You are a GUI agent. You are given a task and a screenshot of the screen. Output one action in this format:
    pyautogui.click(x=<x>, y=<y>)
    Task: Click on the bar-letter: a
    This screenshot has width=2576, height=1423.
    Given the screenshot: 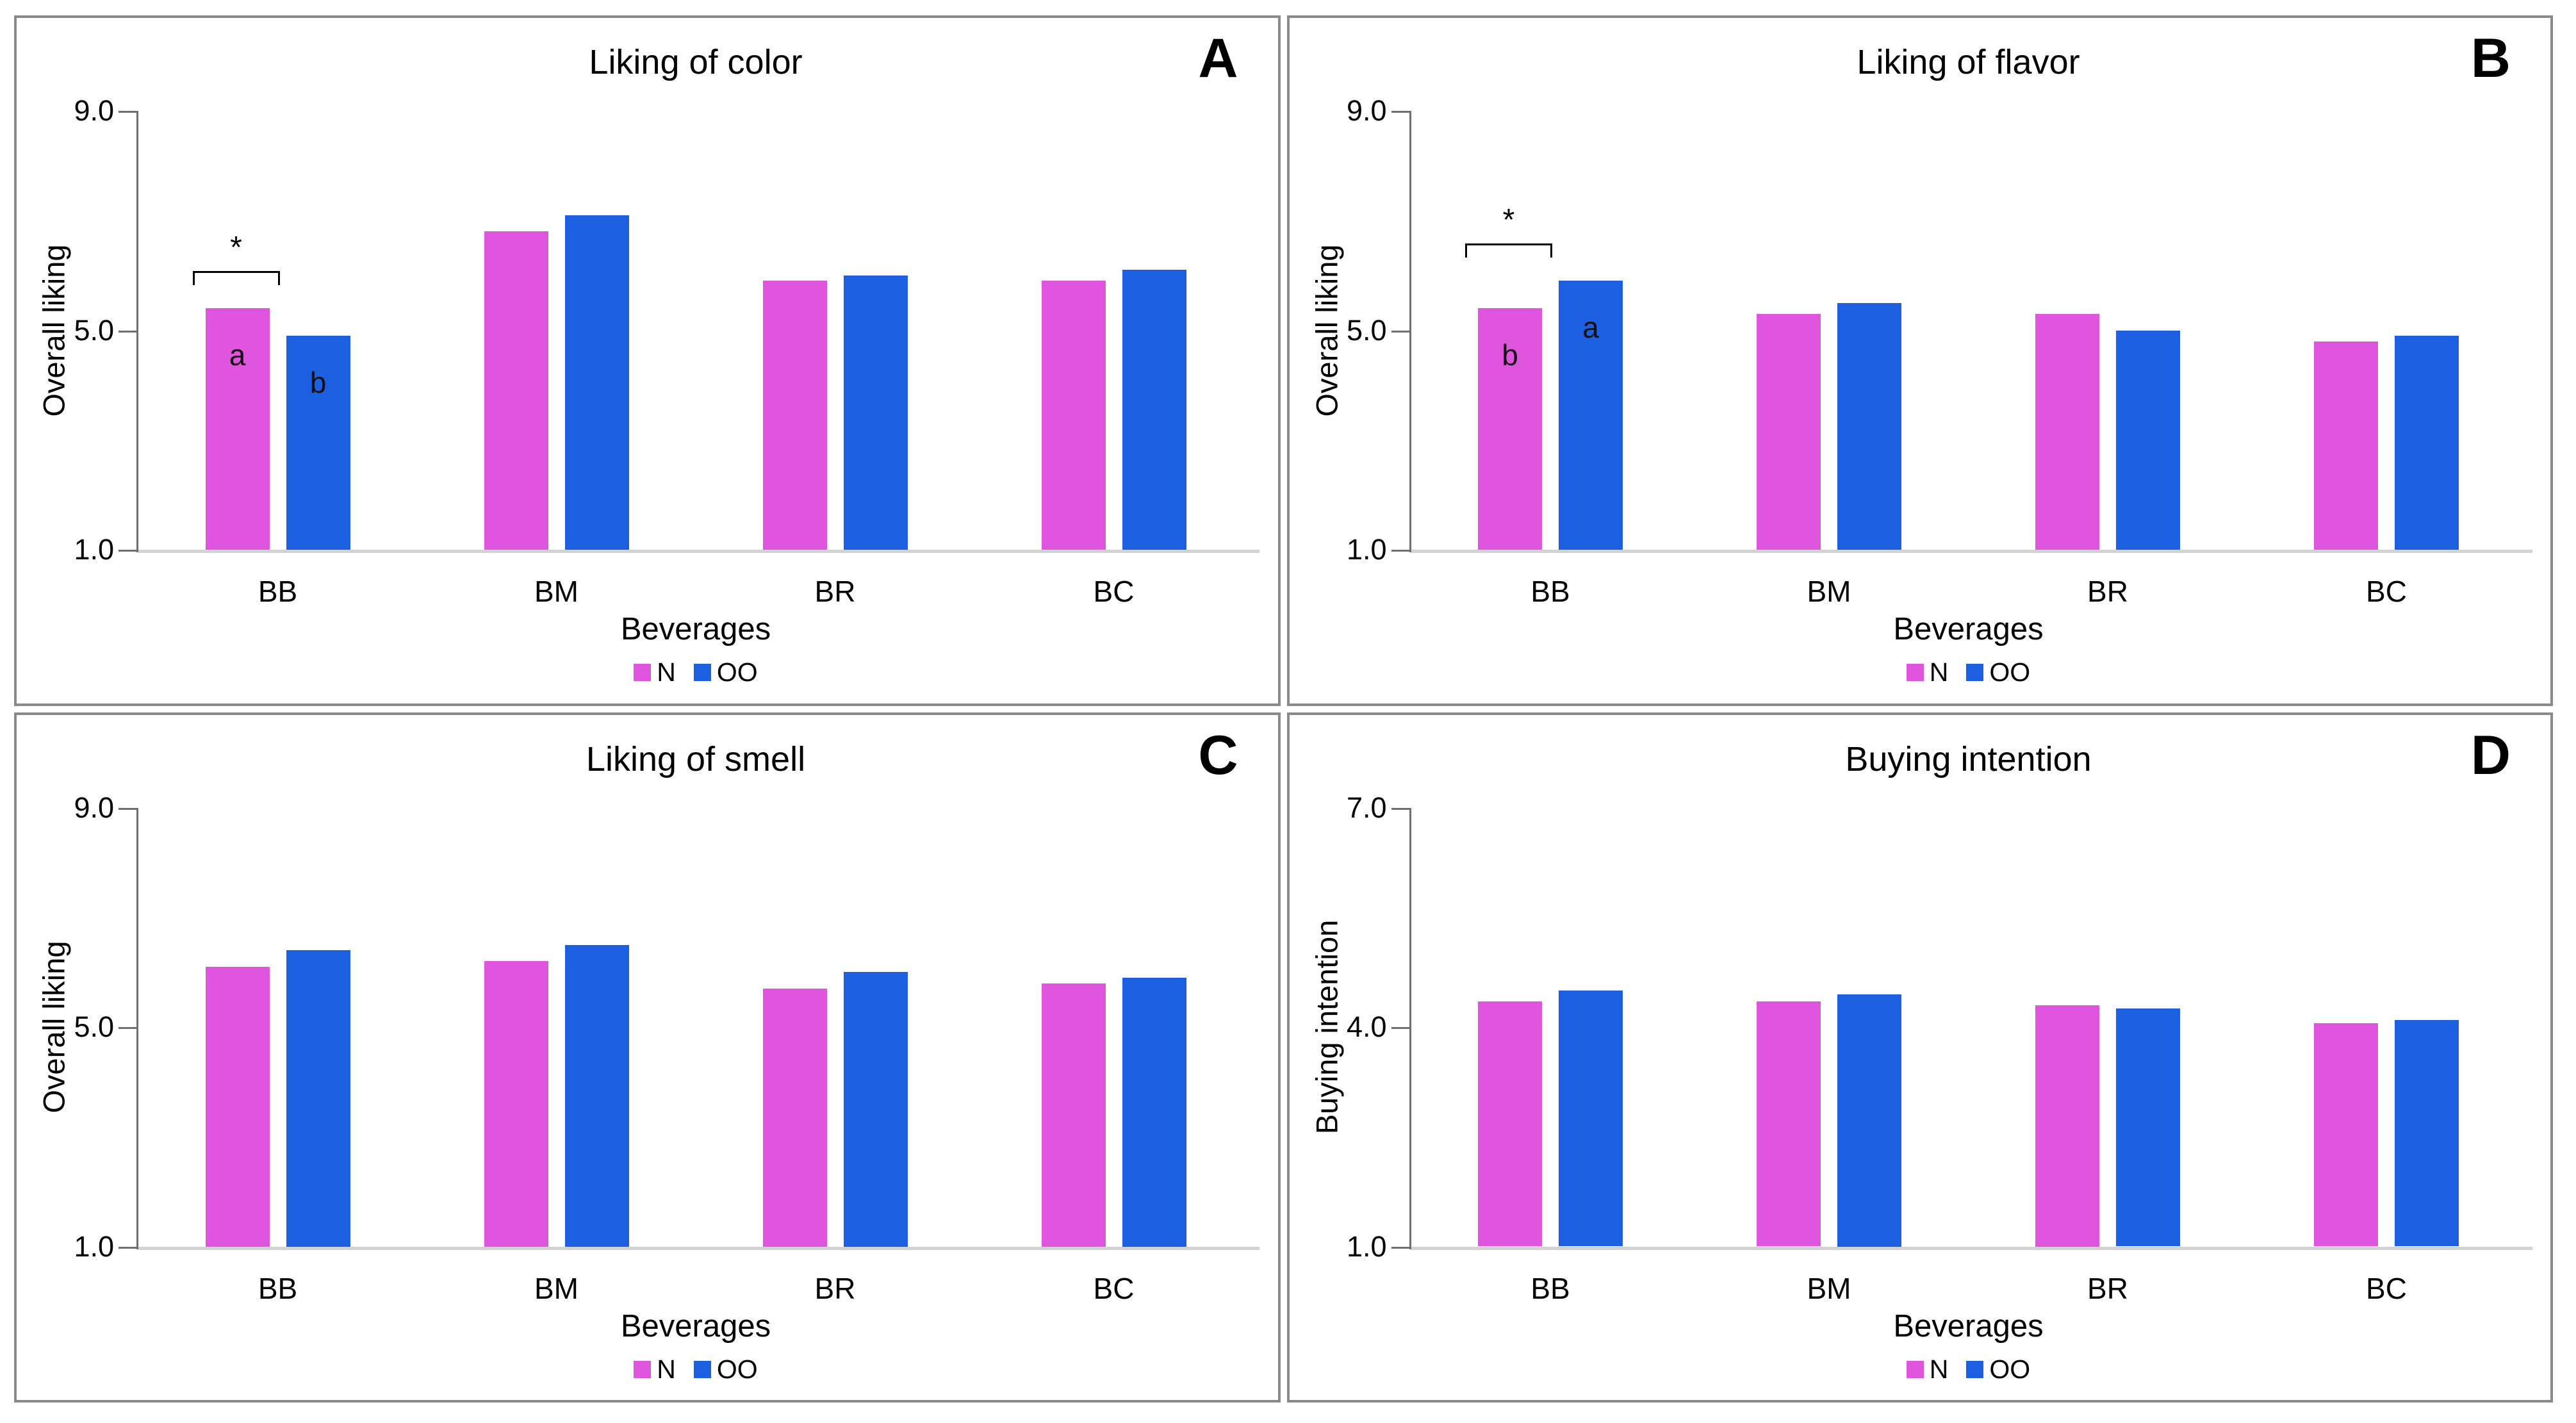 What is the action you would take?
    pyautogui.click(x=238, y=355)
    